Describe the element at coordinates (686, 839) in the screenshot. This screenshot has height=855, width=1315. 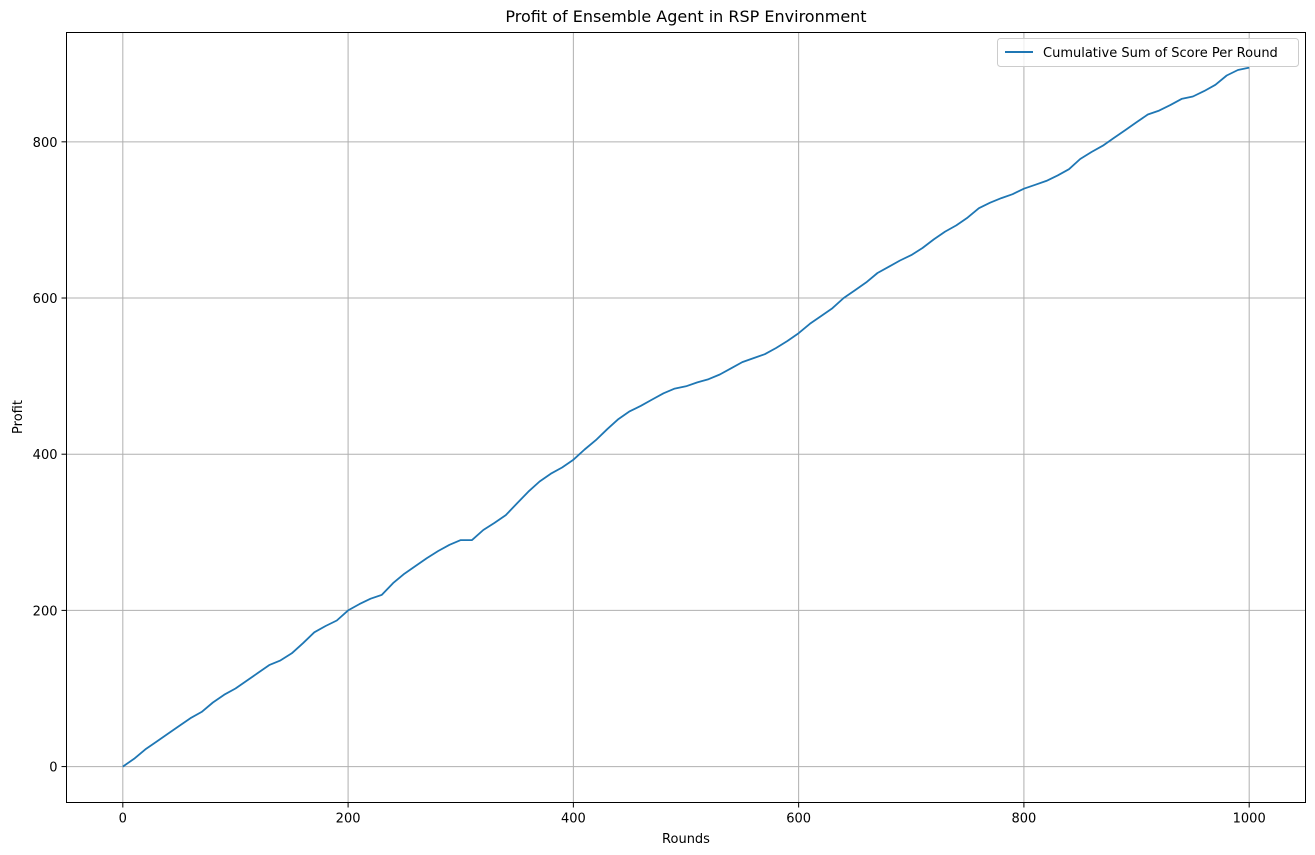
I see `x-axis-label: Rounds` at that location.